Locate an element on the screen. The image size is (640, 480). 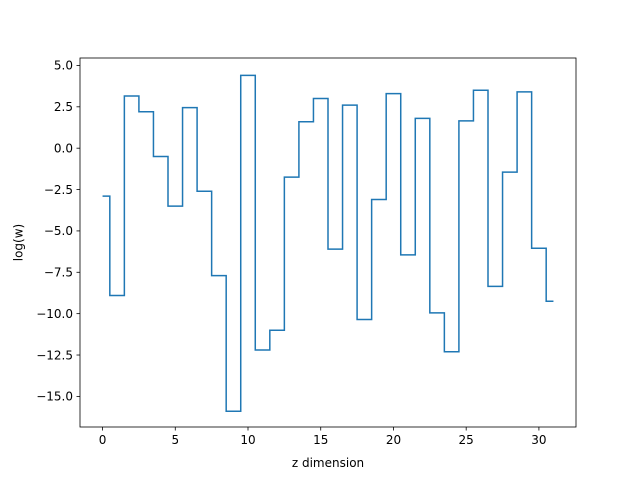
y-axis-ticks: 5.0 2.5 0.0 −2.5 −5.0 −7.5 −10.0 −12.5 −15.0 is located at coordinates (58, 231).